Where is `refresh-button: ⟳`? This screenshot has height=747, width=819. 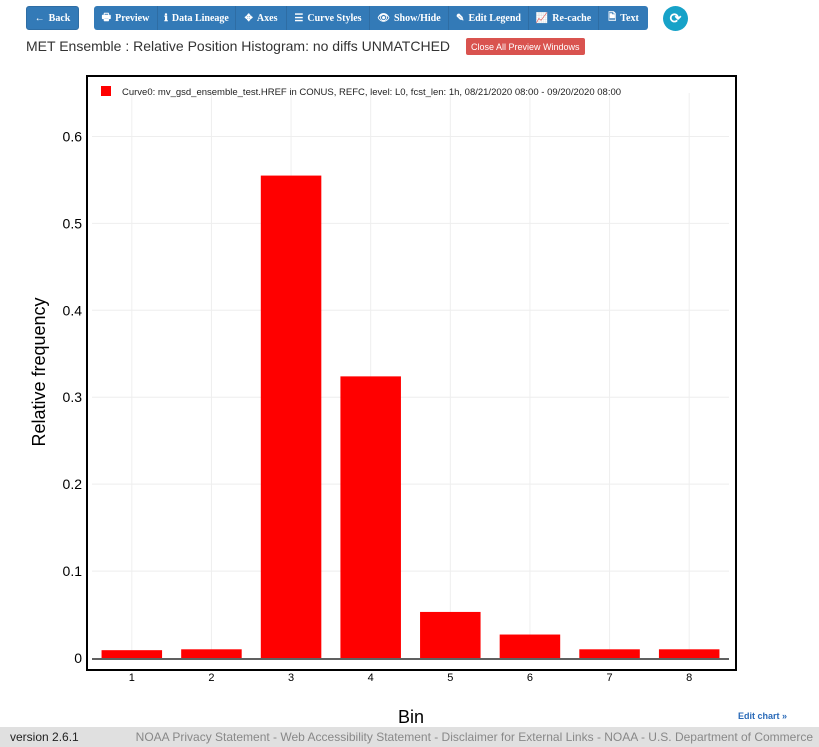 refresh-button: ⟳ is located at coordinates (675, 18).